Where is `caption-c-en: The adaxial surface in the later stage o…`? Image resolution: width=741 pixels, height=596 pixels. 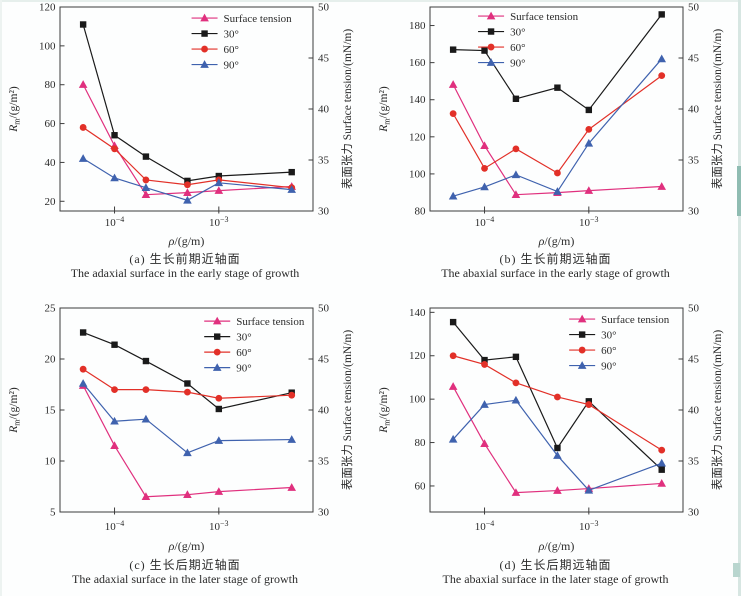 caption-c-en: The adaxial surface in the later stage o… is located at coordinates (185, 579).